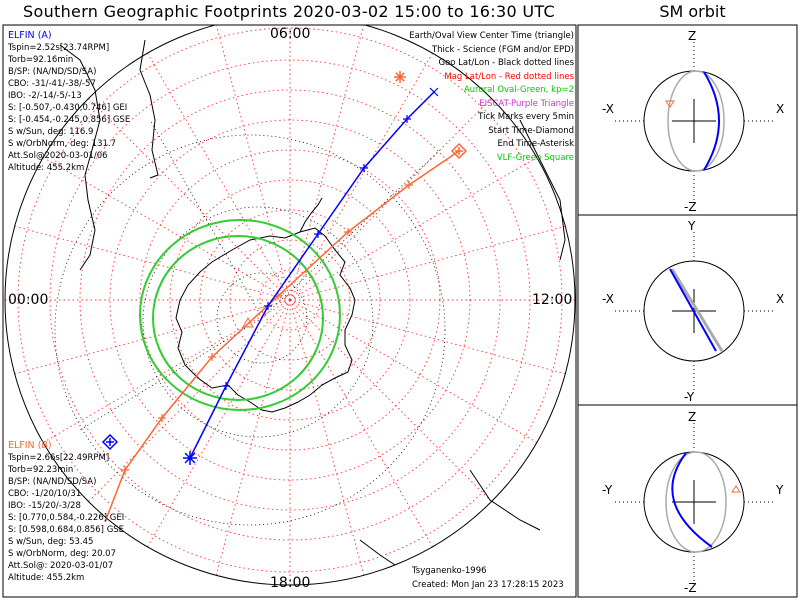 The image size is (800, 600). I want to click on legend-entry: Earth/Oval View Center Time (triangle), so click(491, 36).